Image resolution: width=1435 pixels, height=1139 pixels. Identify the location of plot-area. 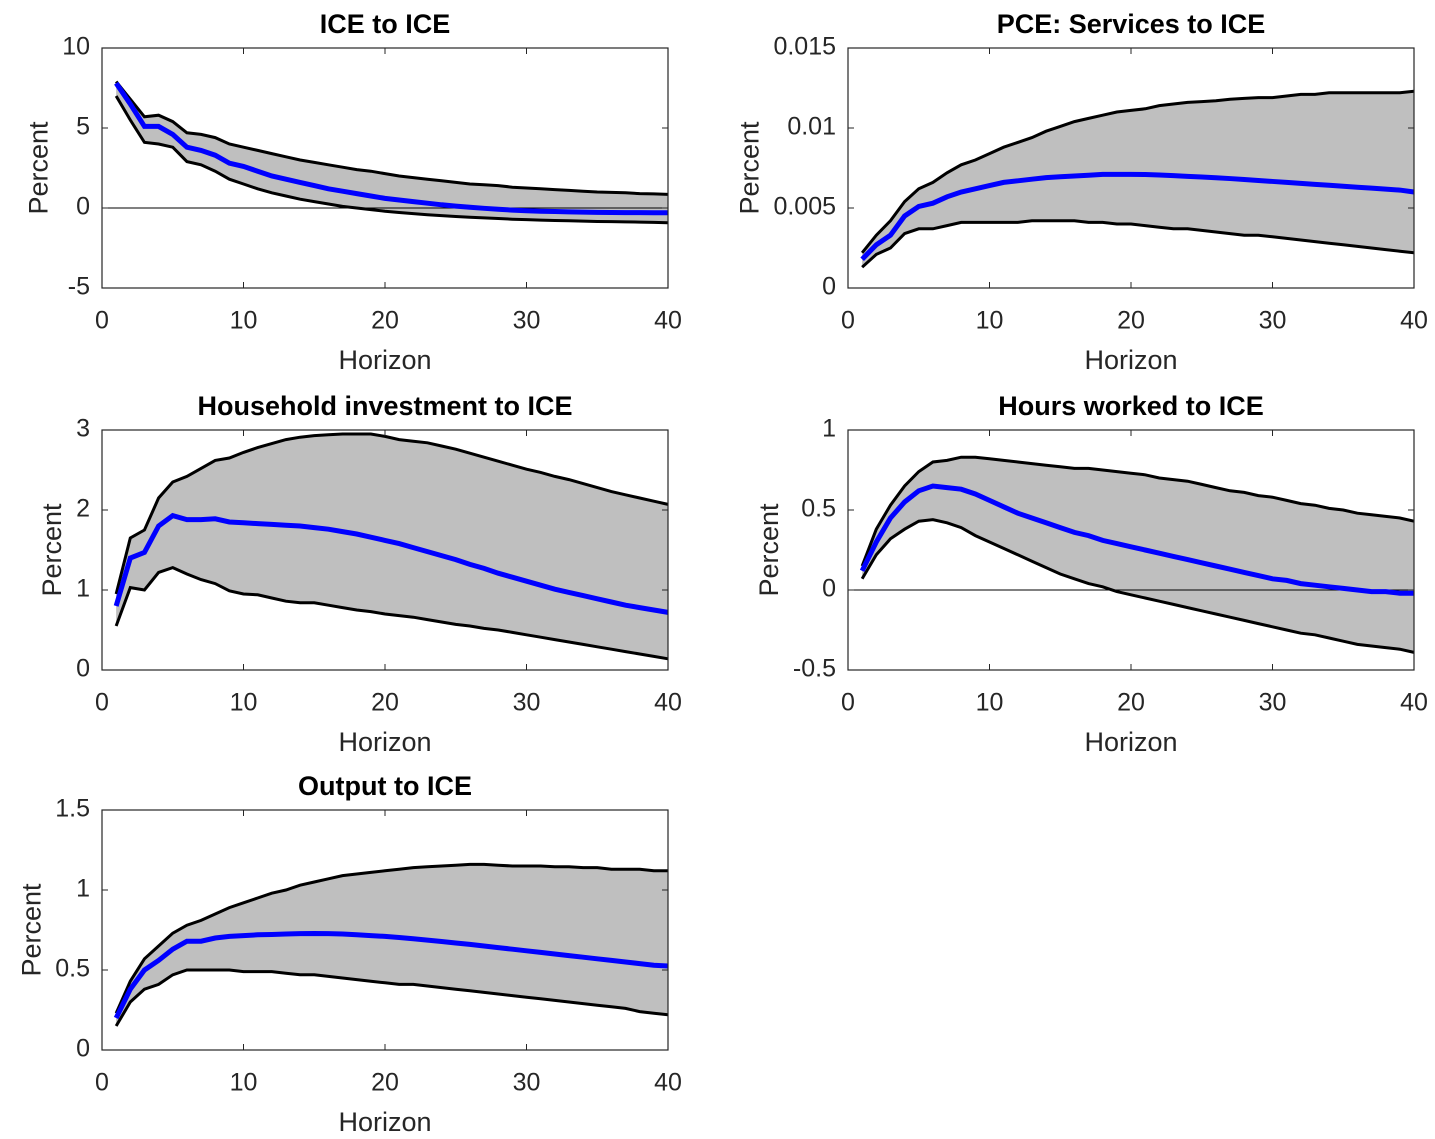
(385, 168).